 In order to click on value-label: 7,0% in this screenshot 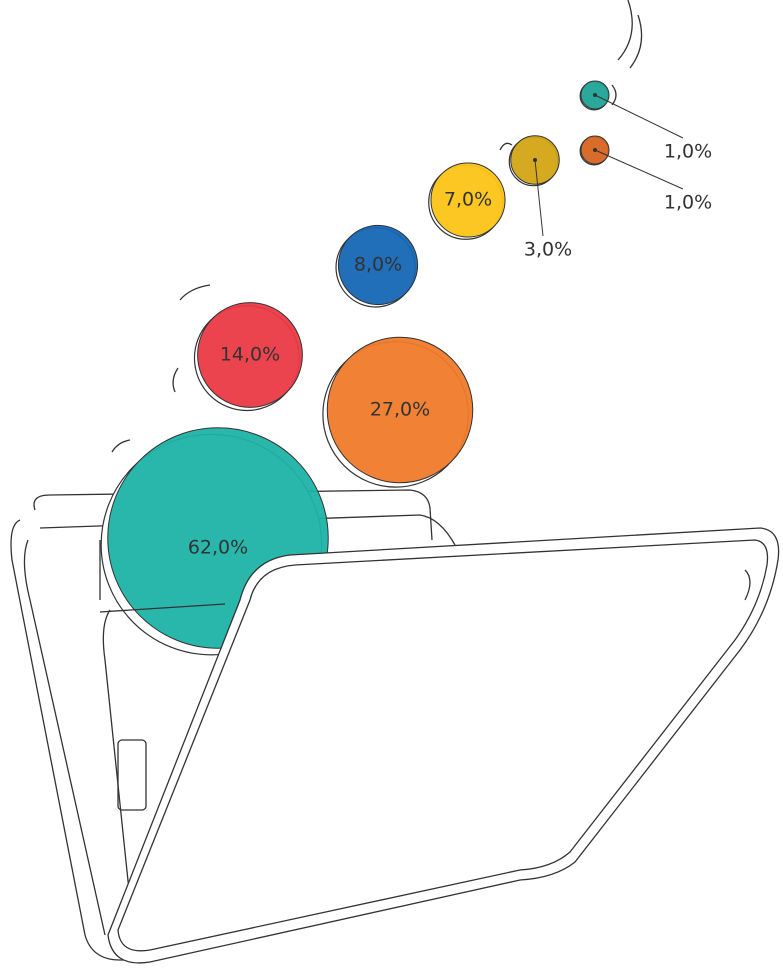, I will do `click(468, 200)`.